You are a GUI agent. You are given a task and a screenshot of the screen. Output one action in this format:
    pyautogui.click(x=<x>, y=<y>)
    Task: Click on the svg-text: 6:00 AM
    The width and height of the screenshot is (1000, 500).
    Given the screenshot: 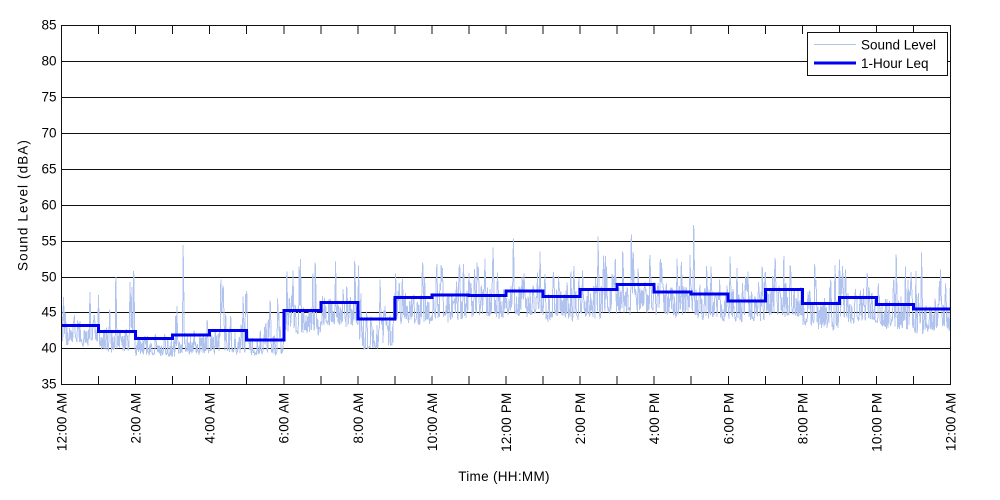 What is the action you would take?
    pyautogui.click(x=284, y=418)
    